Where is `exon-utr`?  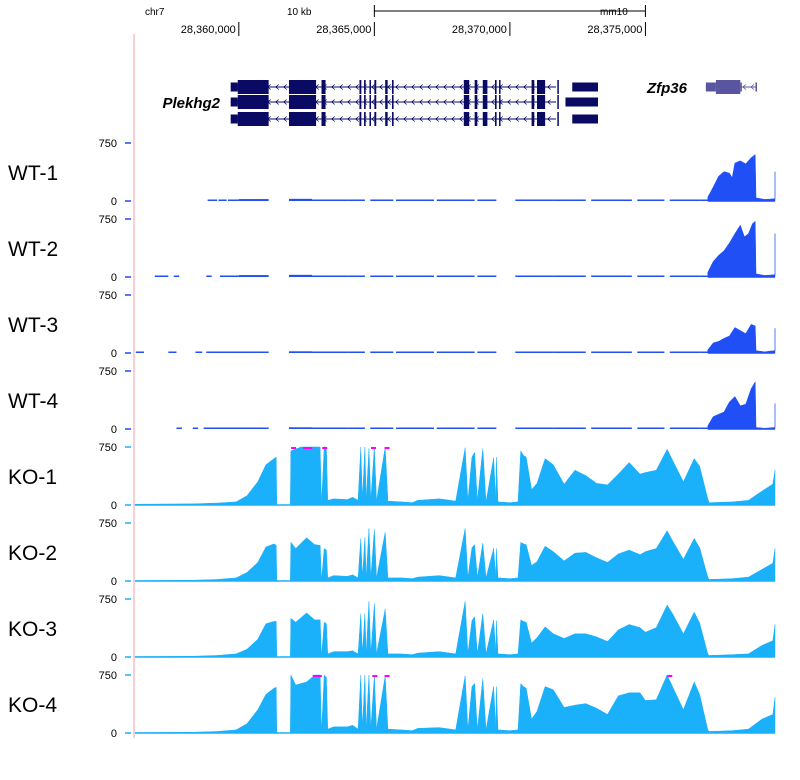
exon-utr is located at coordinates (585, 87).